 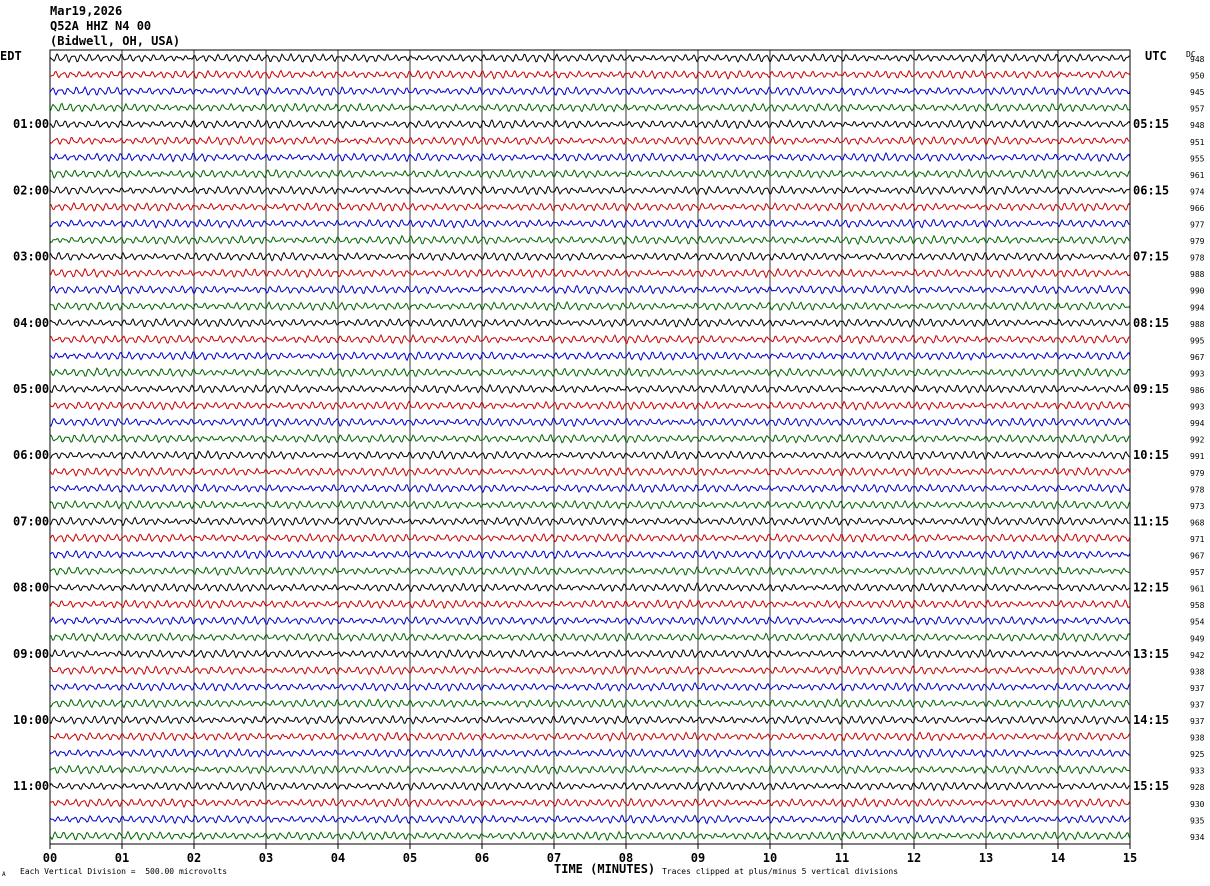 What do you see at coordinates (4, 874) in the screenshot?
I see `corner-mark: A` at bounding box center [4, 874].